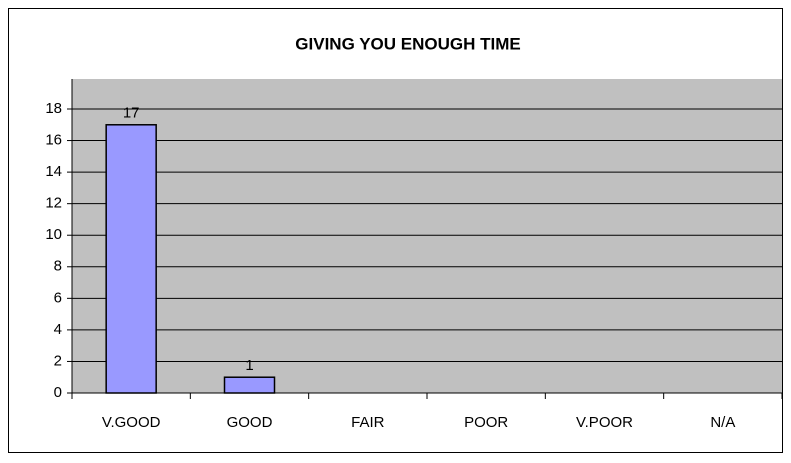 Image resolution: width=791 pixels, height=463 pixels. Describe the element at coordinates (486, 422) in the screenshot. I see `x-tick-label: POOR` at that location.